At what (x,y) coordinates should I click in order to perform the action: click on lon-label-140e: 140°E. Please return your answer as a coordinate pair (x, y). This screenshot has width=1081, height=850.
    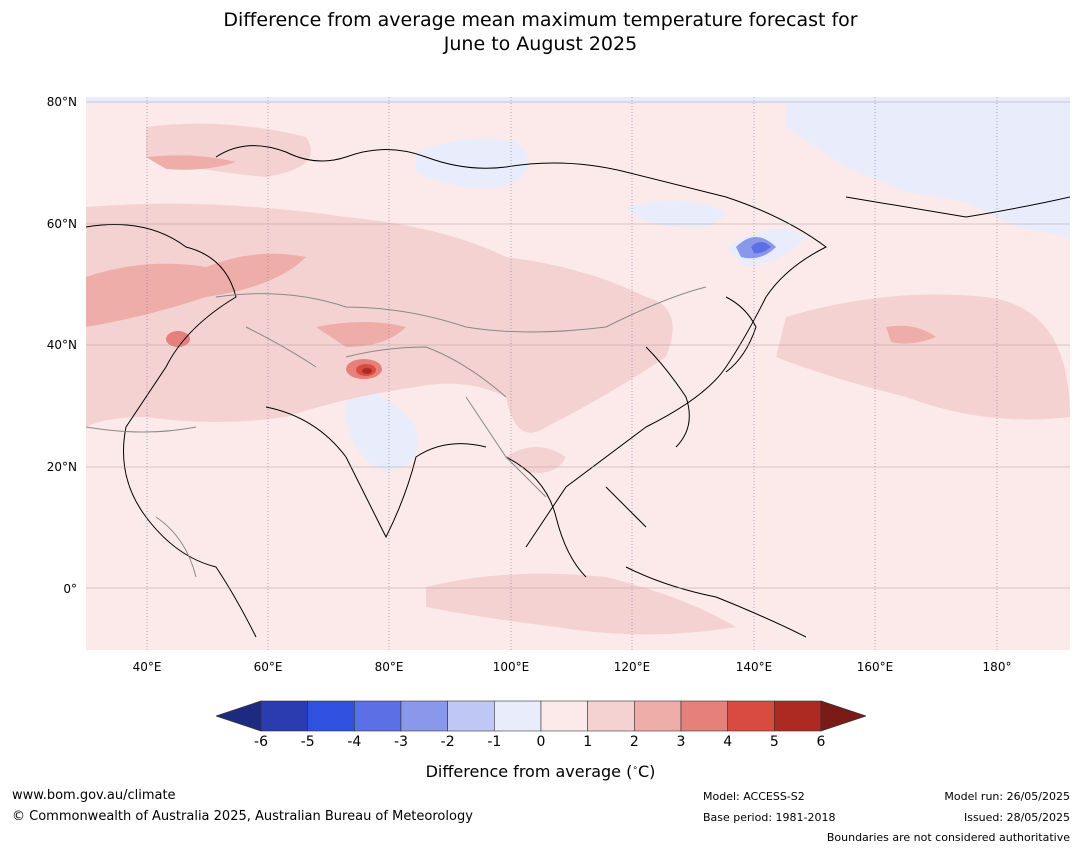
    Looking at the image, I should click on (754, 667).